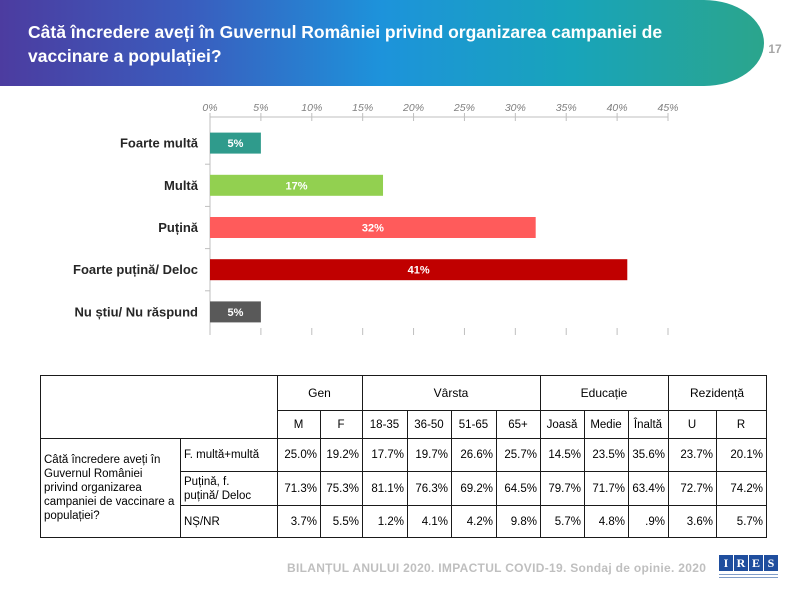 The image size is (800, 600). What do you see at coordinates (648, 455) in the screenshot?
I see `table-cell: 35.6%` at bounding box center [648, 455].